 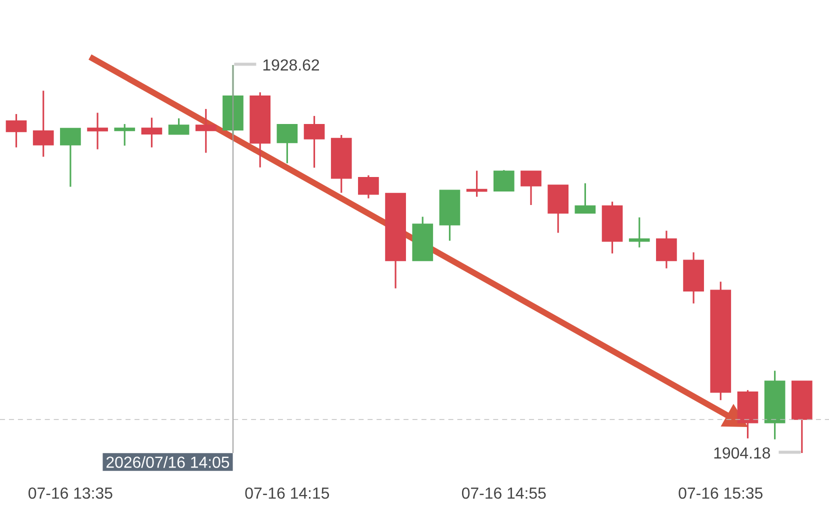 What do you see at coordinates (168, 462) in the screenshot?
I see `ref-line-label: 2026/07/16 14:05` at bounding box center [168, 462].